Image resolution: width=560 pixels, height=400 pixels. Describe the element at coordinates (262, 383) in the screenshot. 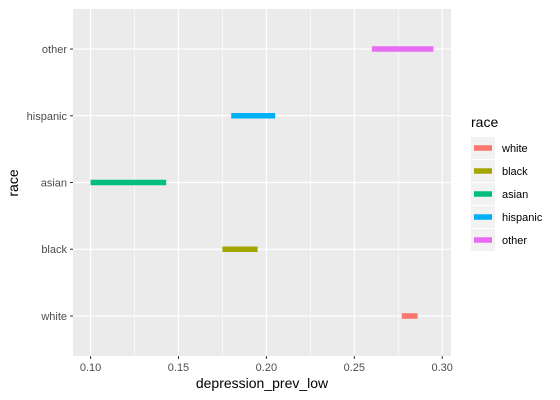

I see `x-axis-title: depression_prev_low` at that location.